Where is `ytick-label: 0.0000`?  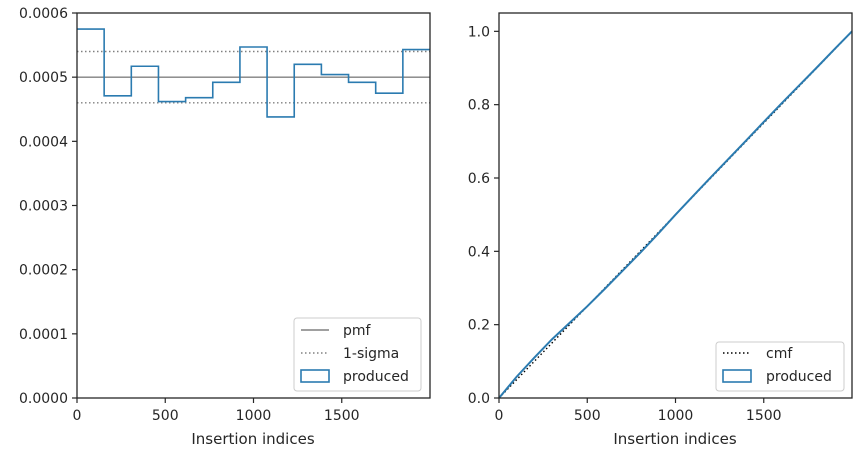 ytick-label: 0.0000 is located at coordinates (43, 399).